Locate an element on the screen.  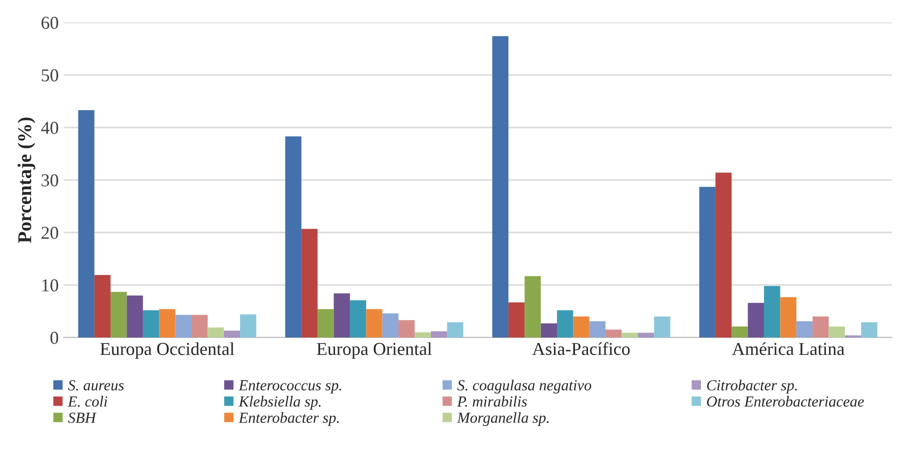
legend-label: Otros Enterobacteriaceae is located at coordinates (785, 401).